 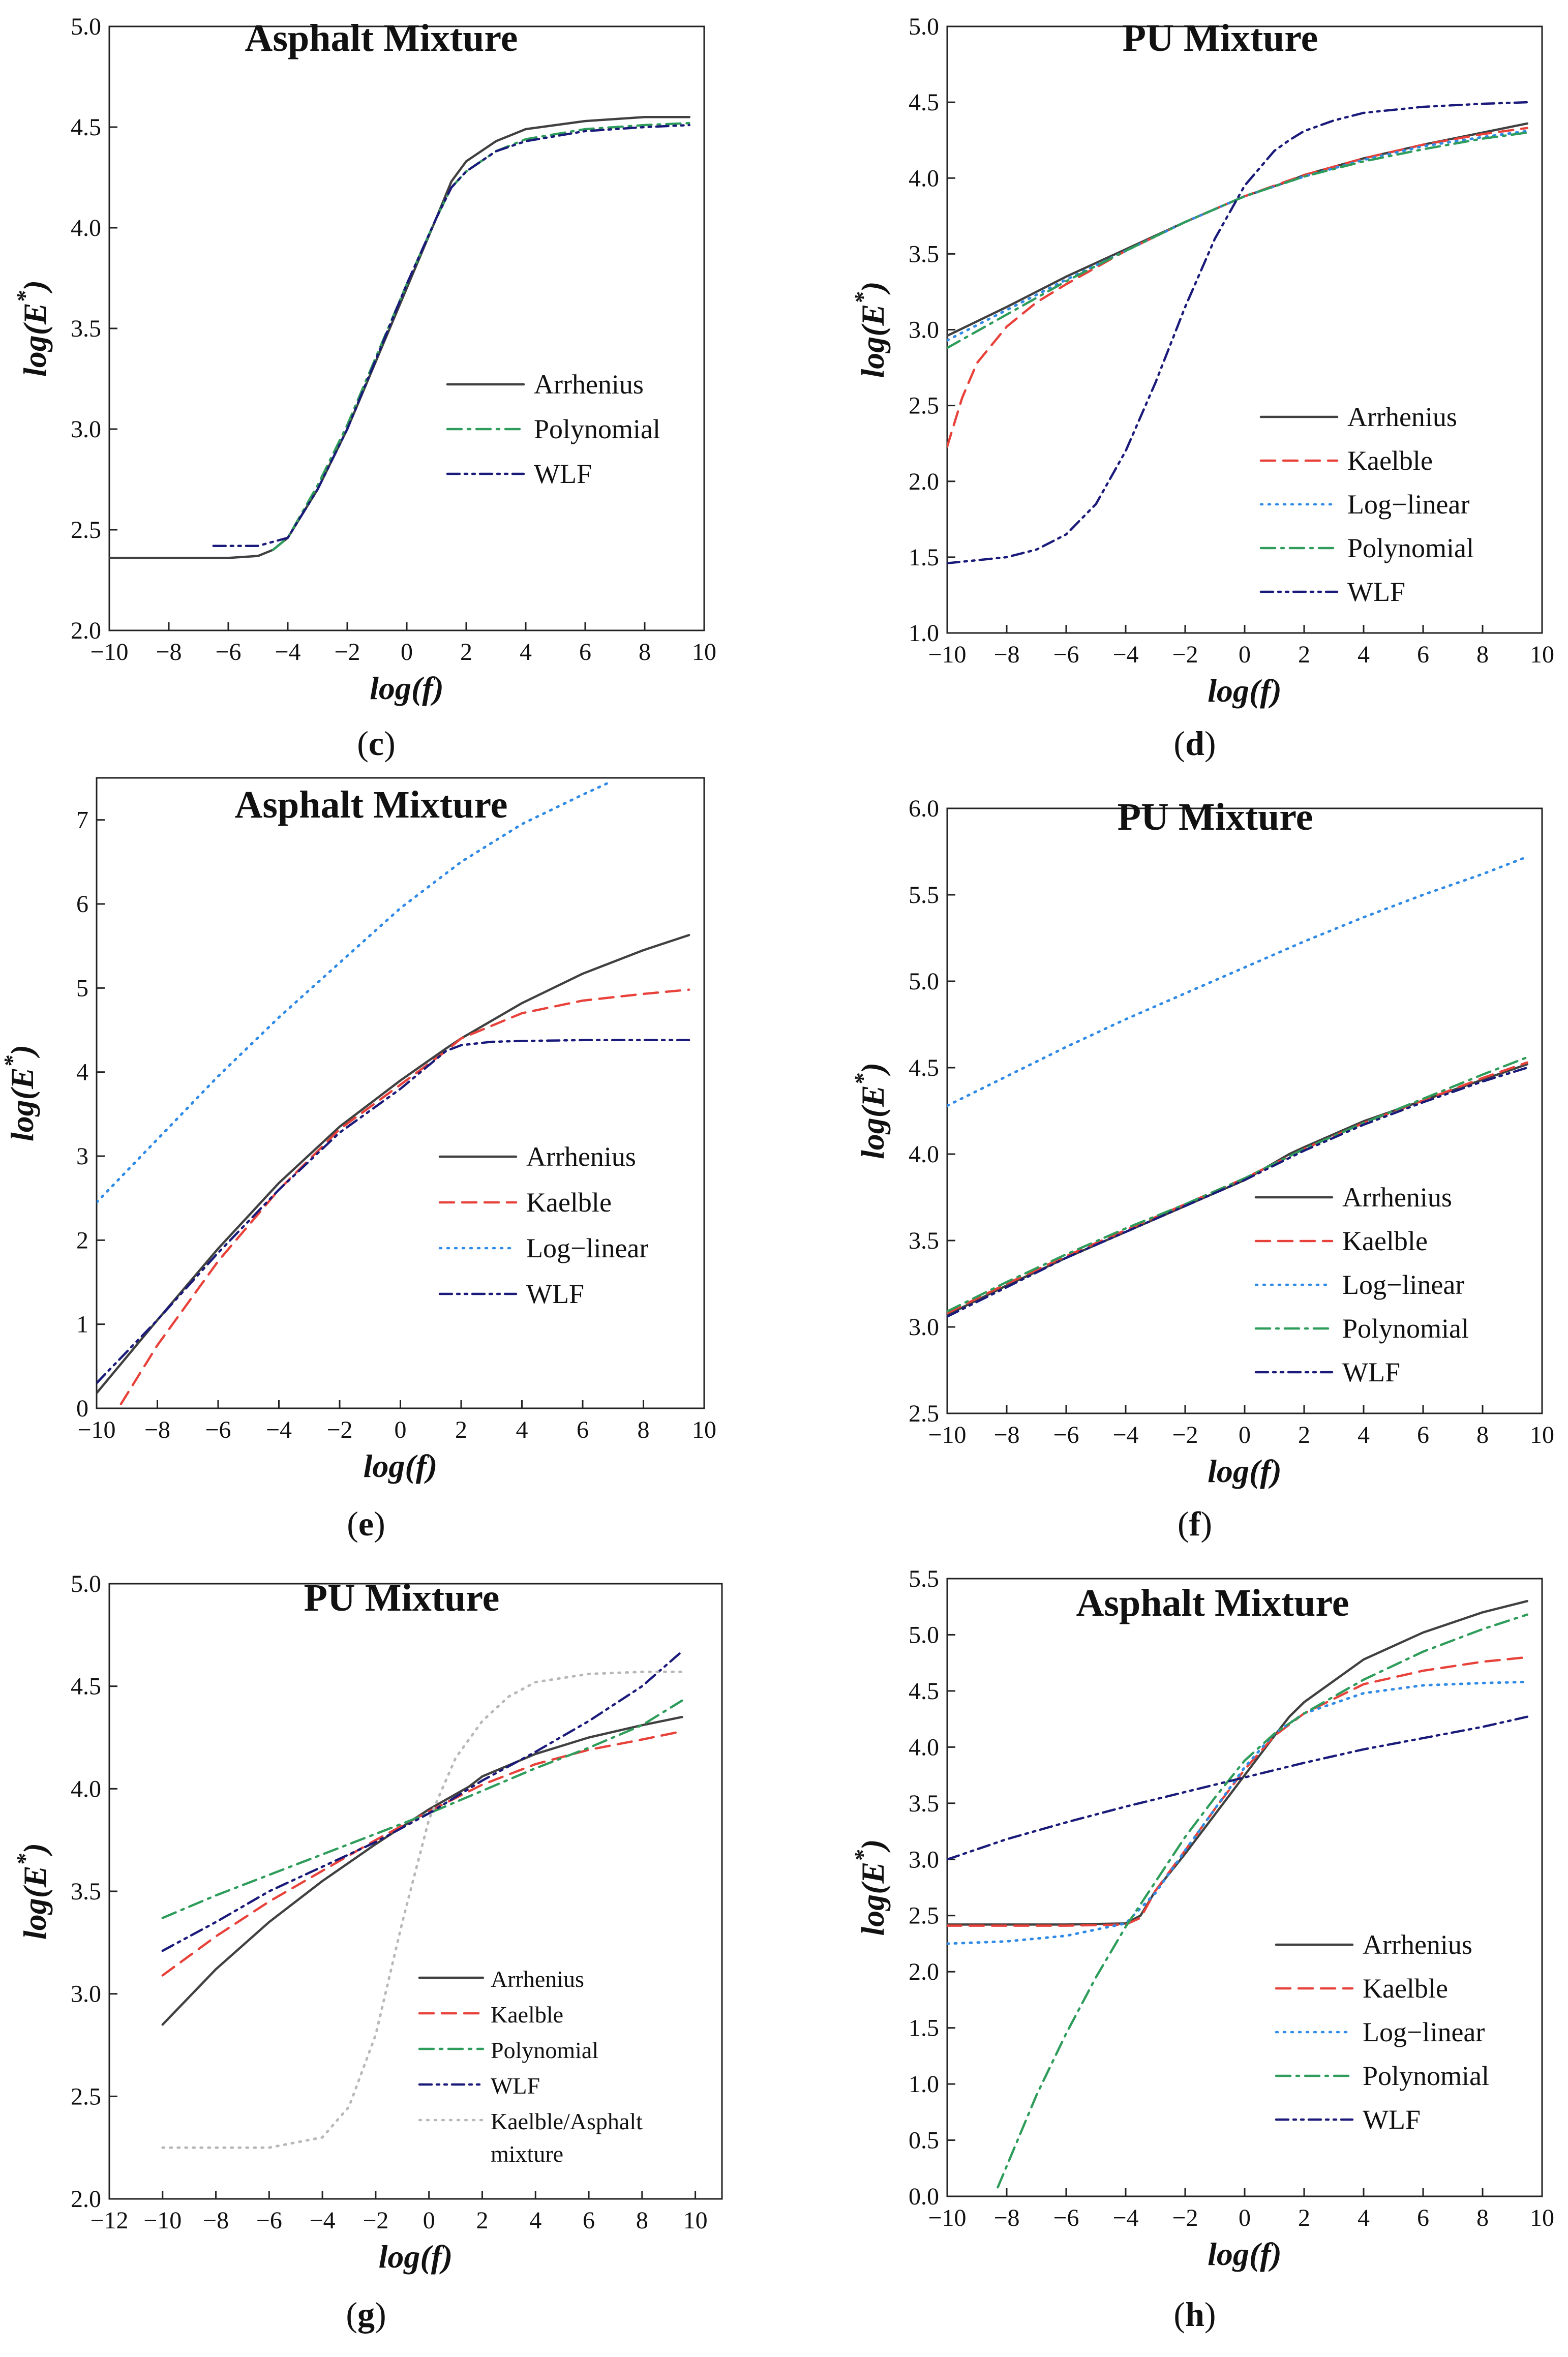 I want to click on plot-frame-c, so click(x=406, y=328).